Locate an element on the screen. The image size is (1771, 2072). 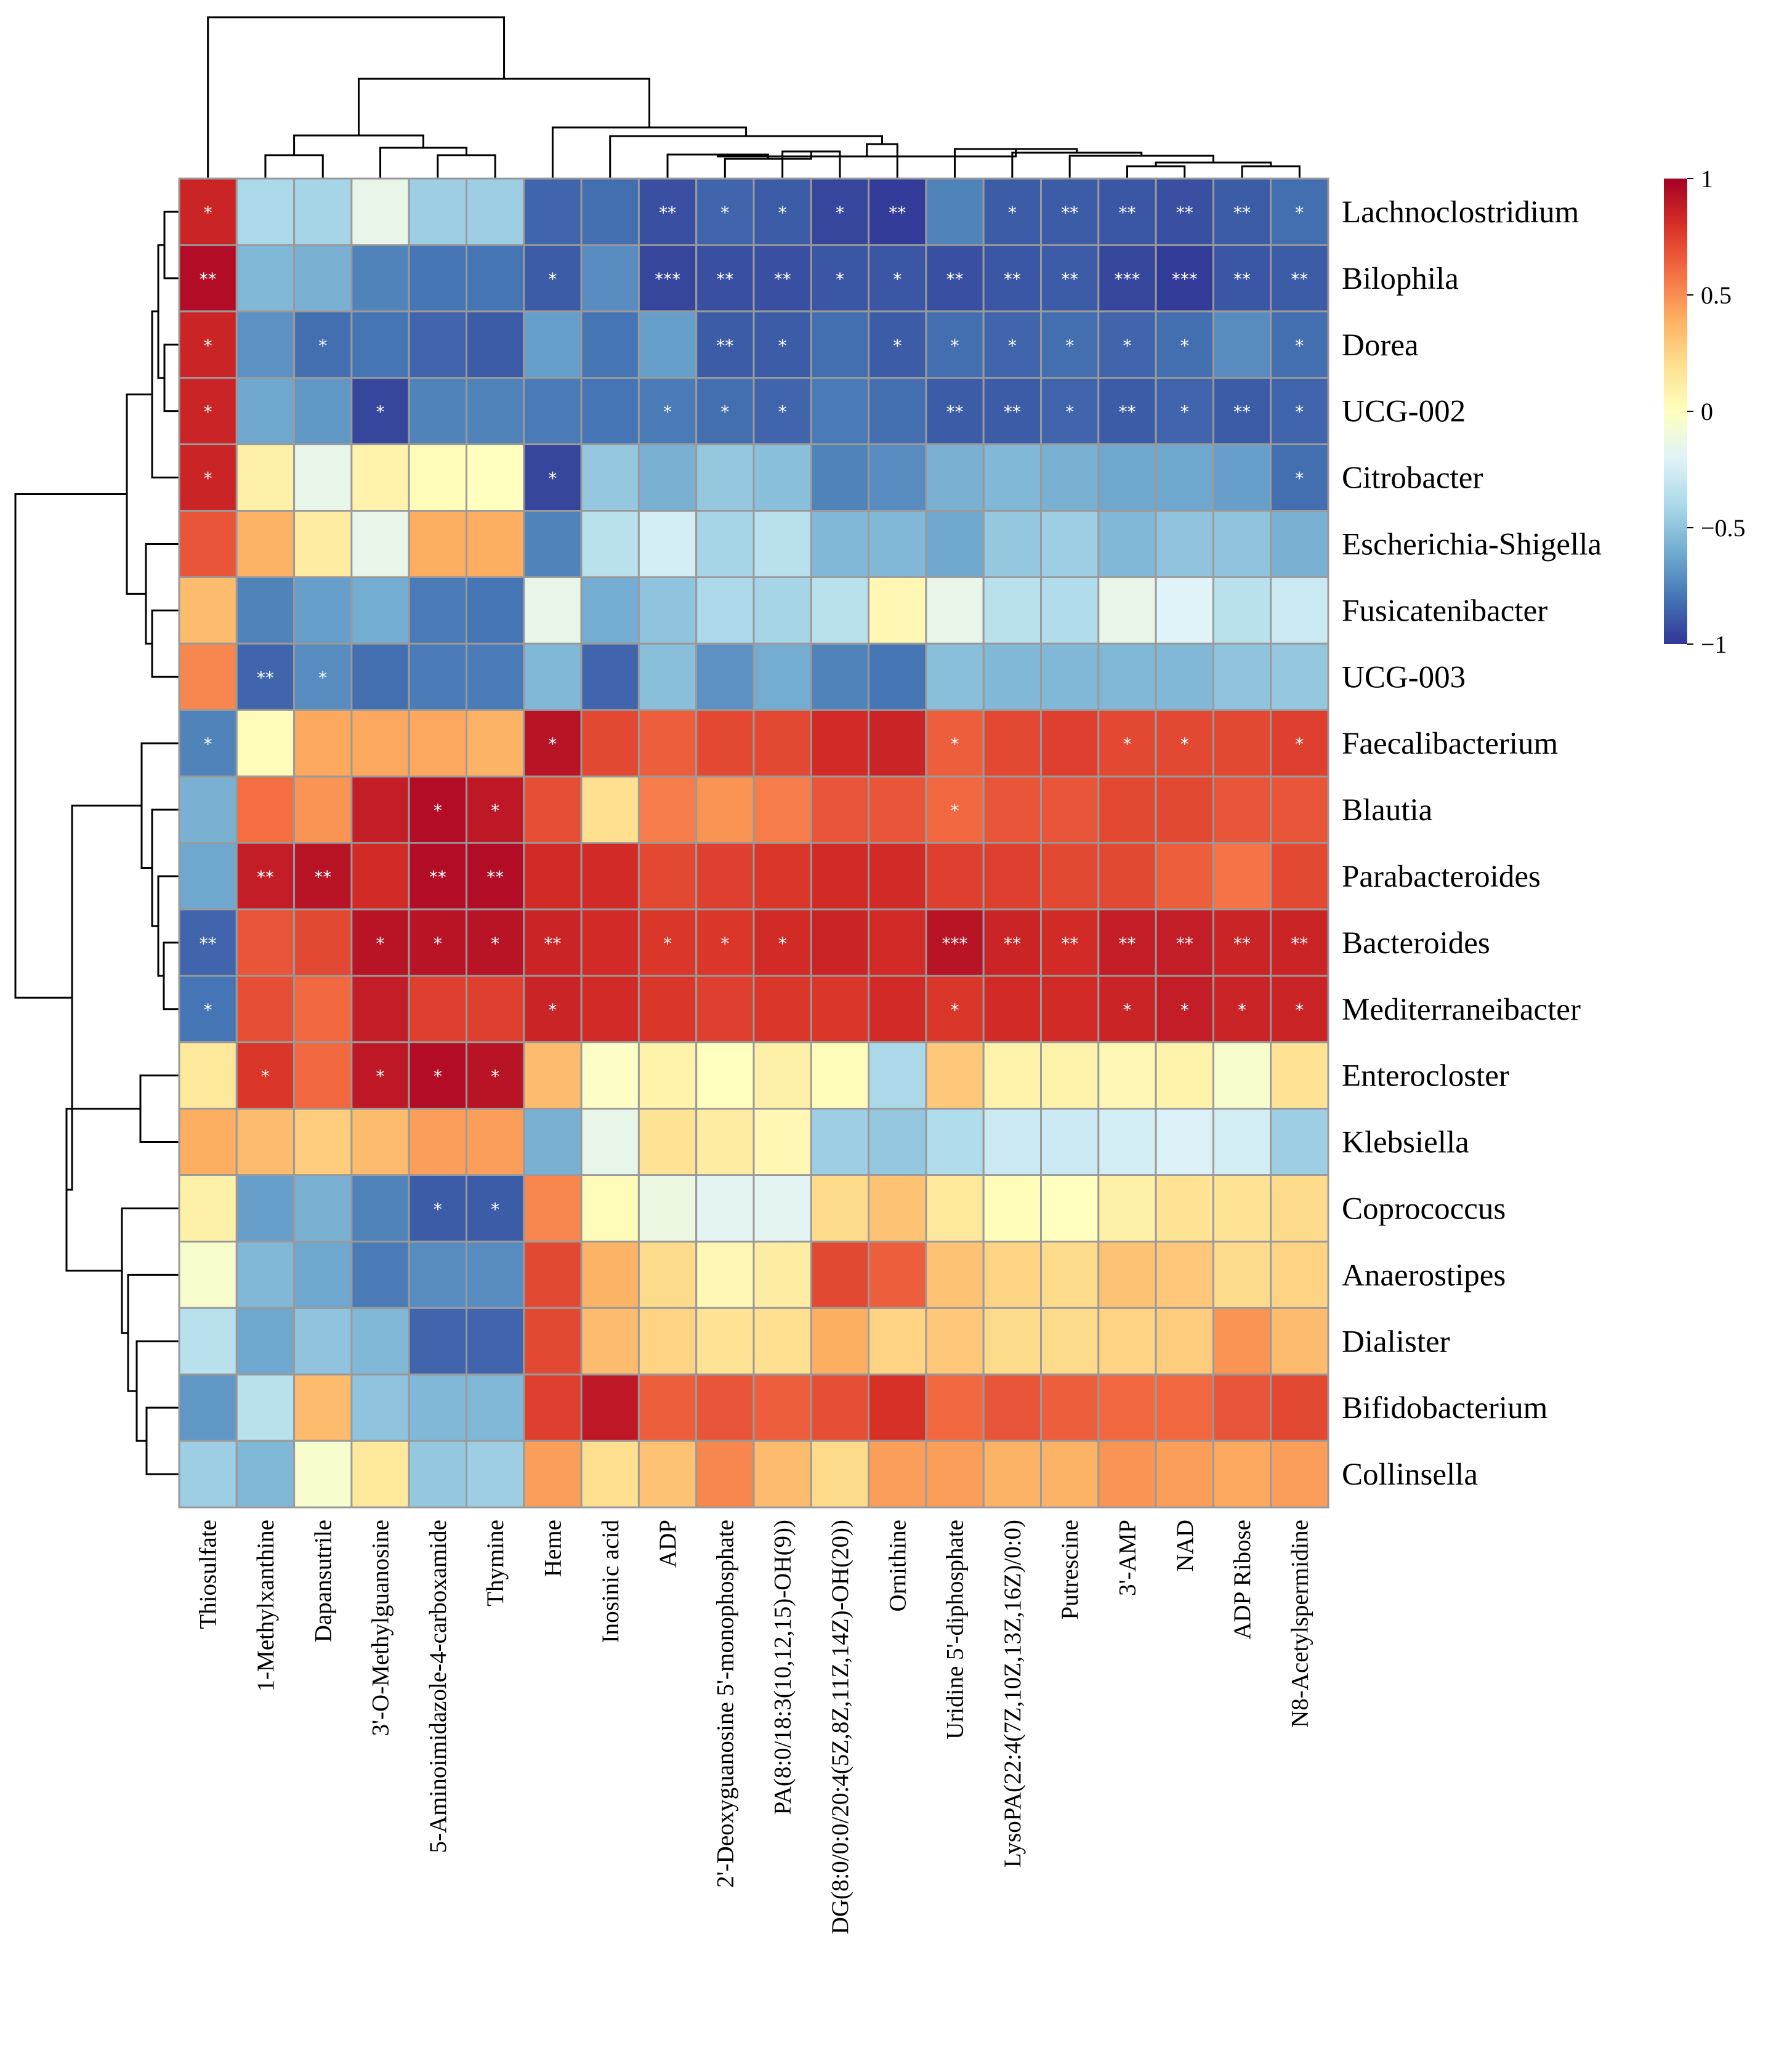
row-label: Enterocloster is located at coordinates (1425, 1077).